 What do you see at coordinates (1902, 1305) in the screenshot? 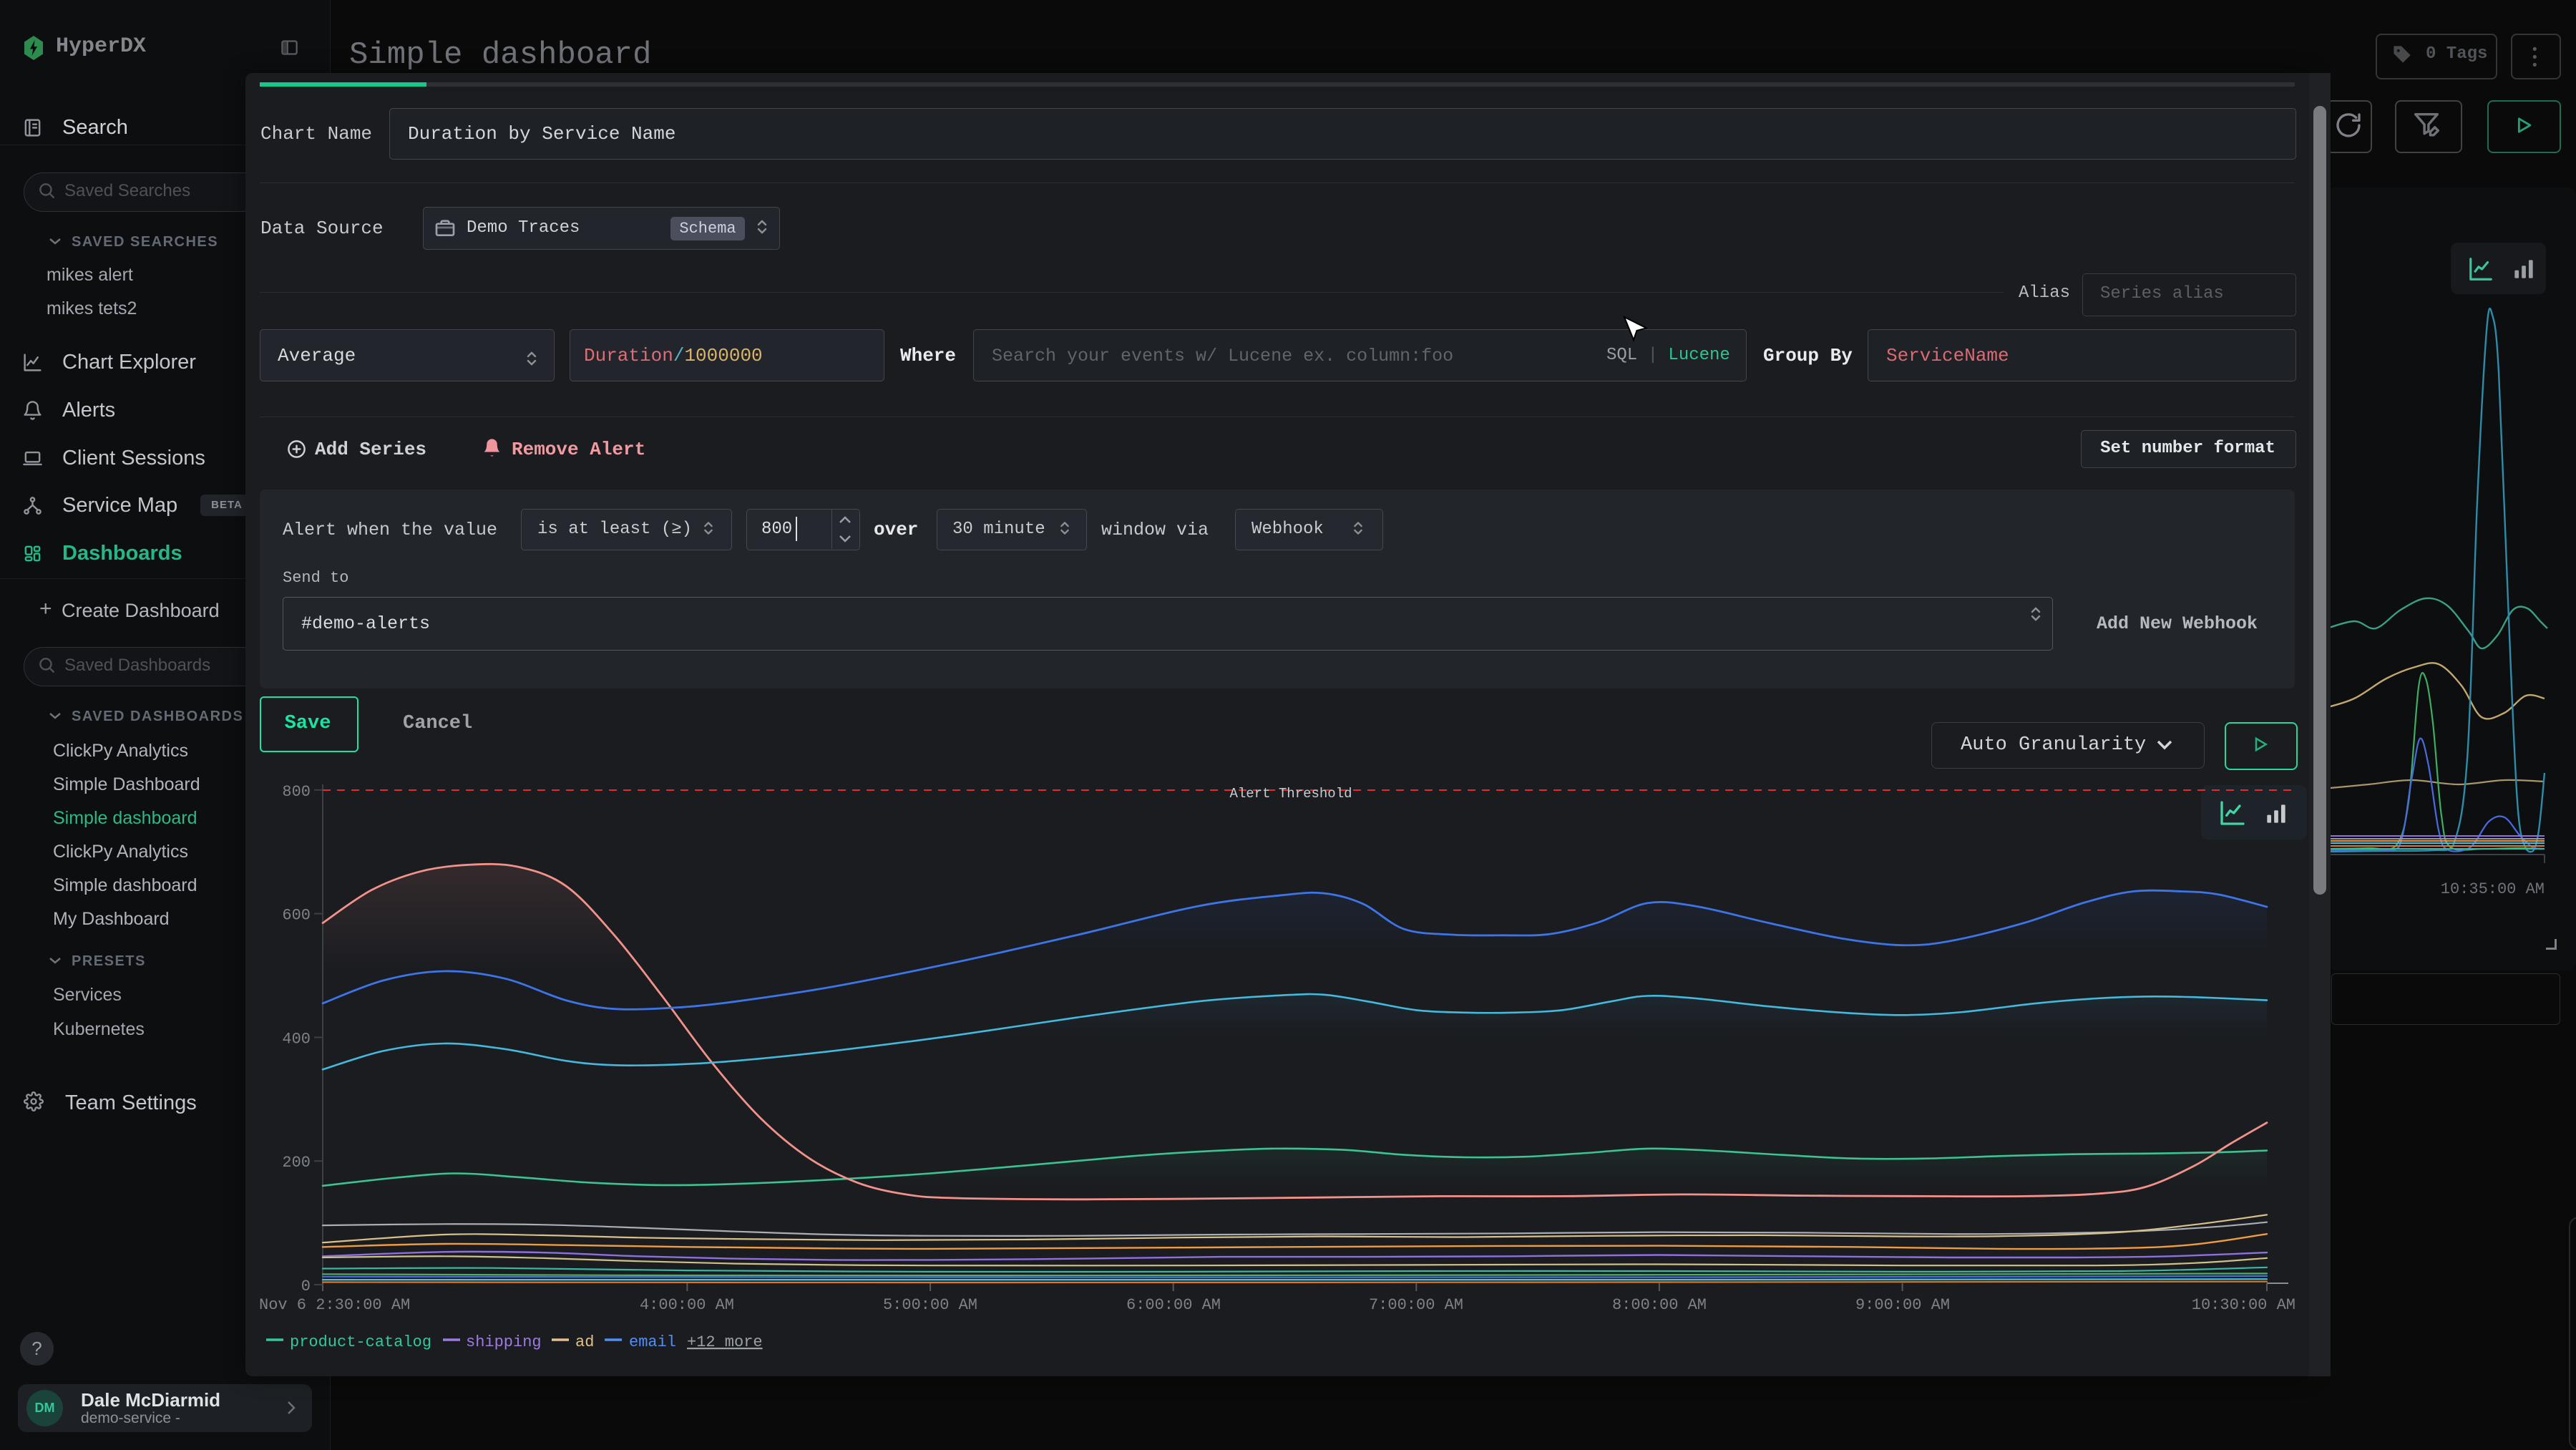
I see `svg-text: 9:00:00 AM` at bounding box center [1902, 1305].